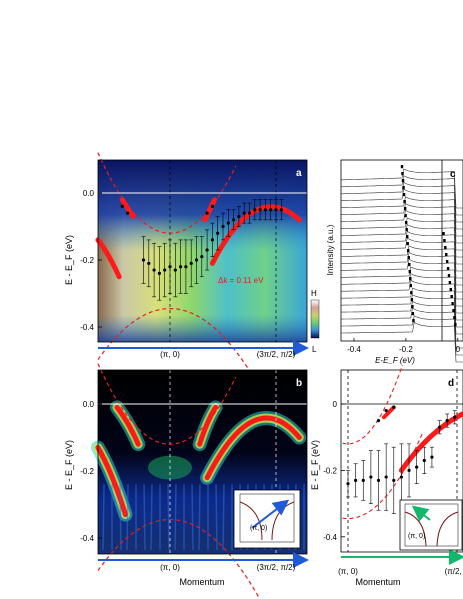  I want to click on panel-a-annotation: Δk = 0.11 eV, so click(241, 280).